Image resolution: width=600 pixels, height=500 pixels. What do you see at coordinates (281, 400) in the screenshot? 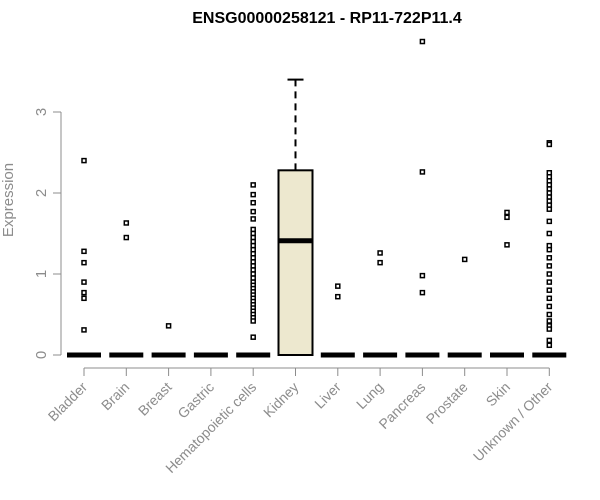
I see `category-label: Kidney` at bounding box center [281, 400].